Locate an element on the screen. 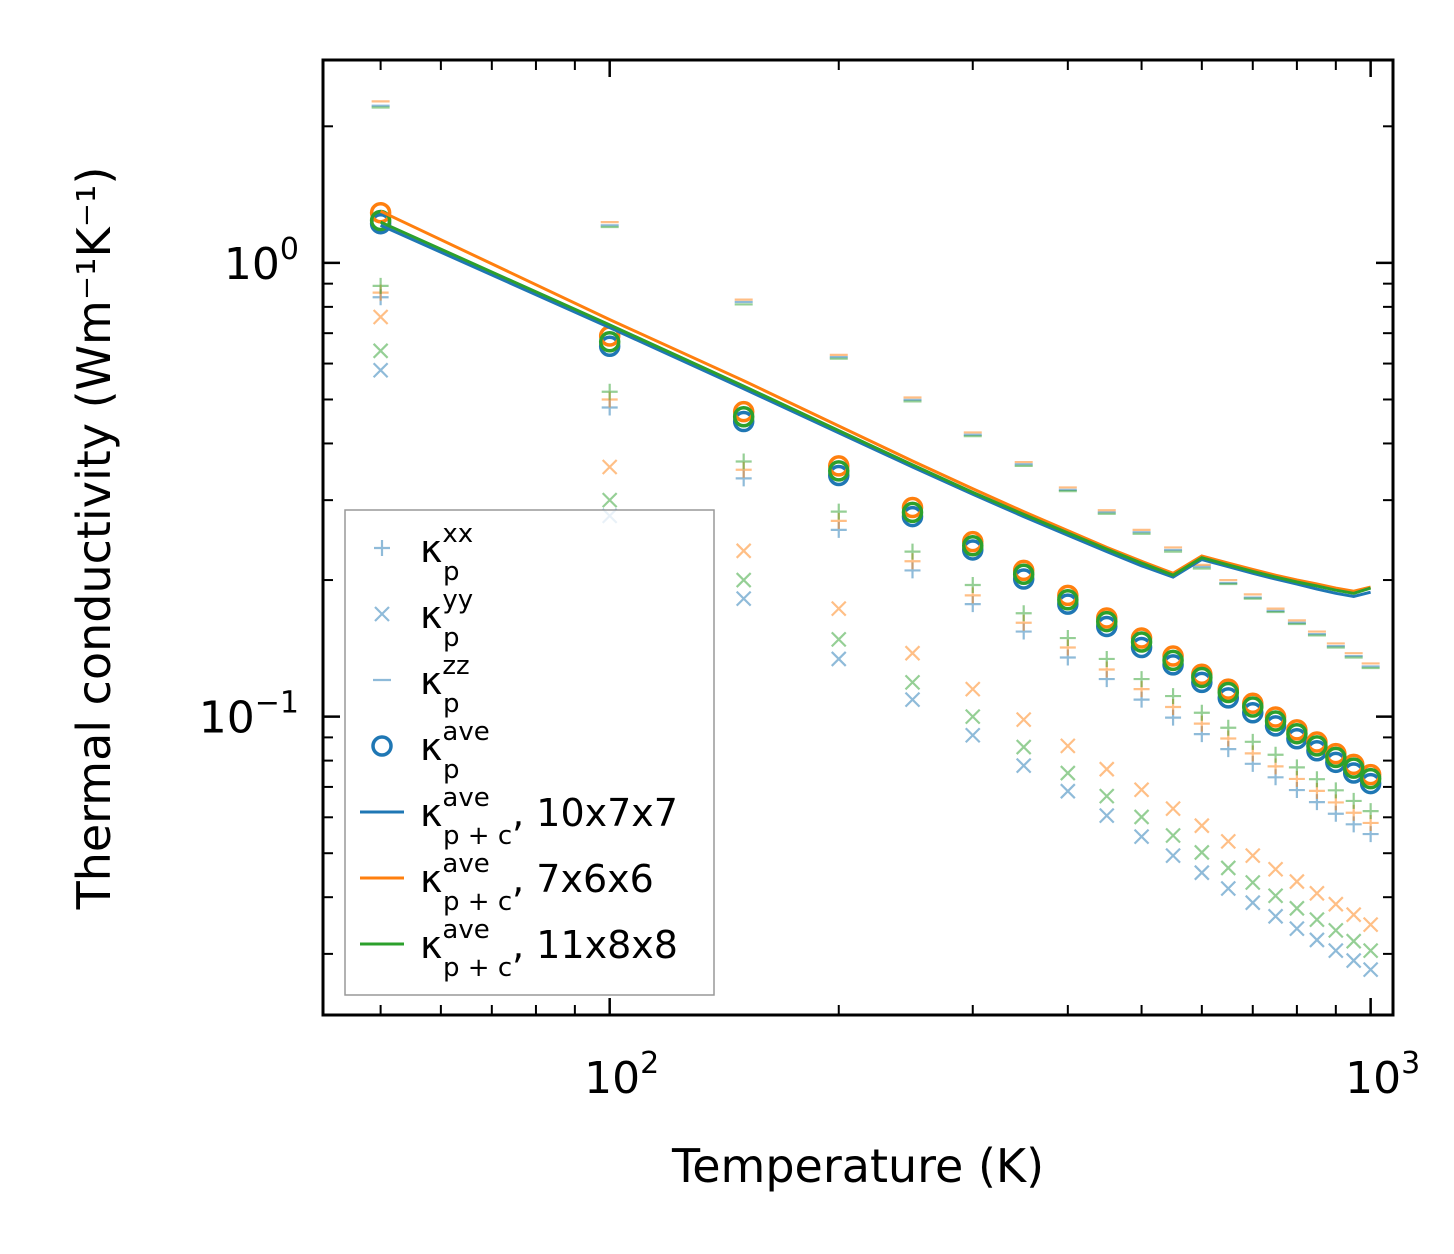 This screenshot has height=1254, width=1454. x-tick-exponent: 3 is located at coordinates (1410, 1063).